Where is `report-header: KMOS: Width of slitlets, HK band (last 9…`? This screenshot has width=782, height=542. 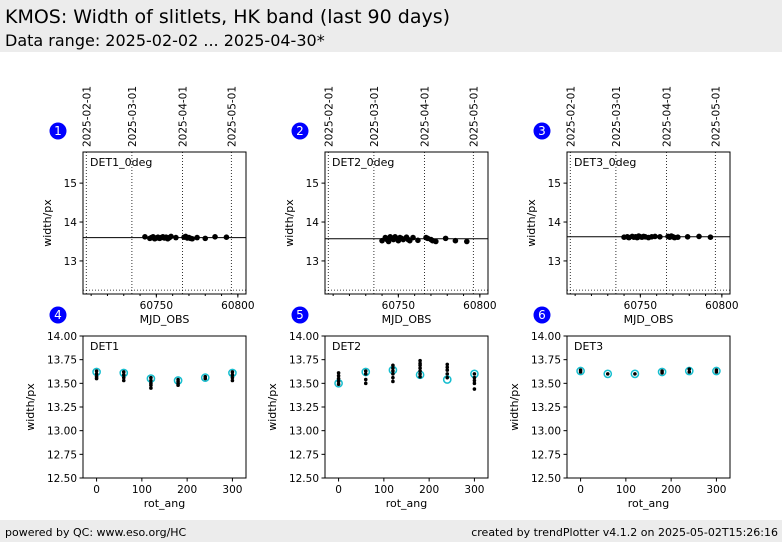
report-header: KMOS: Width of slitlets, HK band (last 9… is located at coordinates (391, 26).